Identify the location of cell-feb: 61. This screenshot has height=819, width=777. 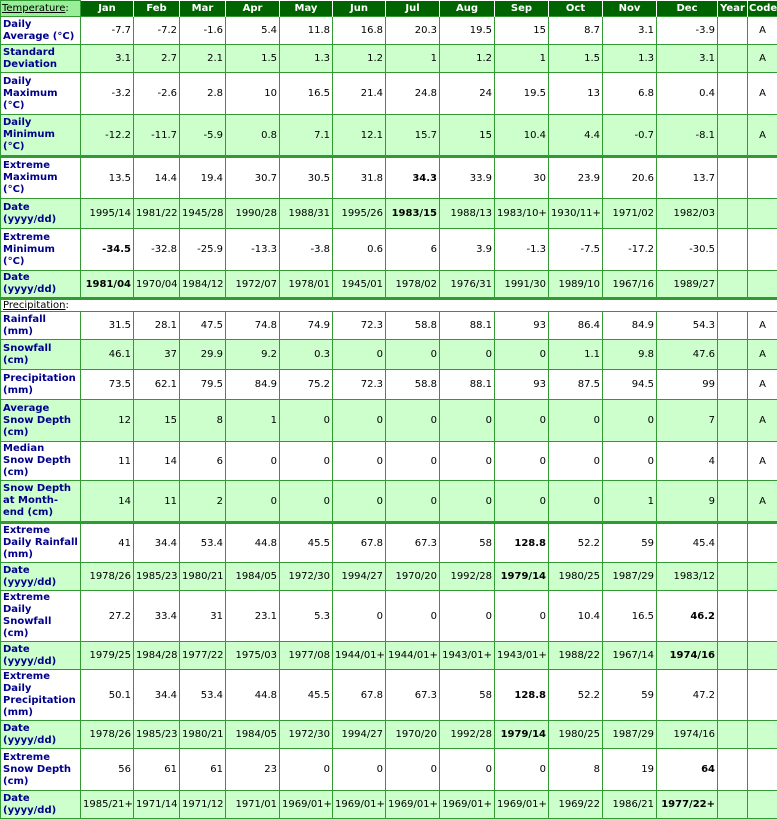
(157, 770).